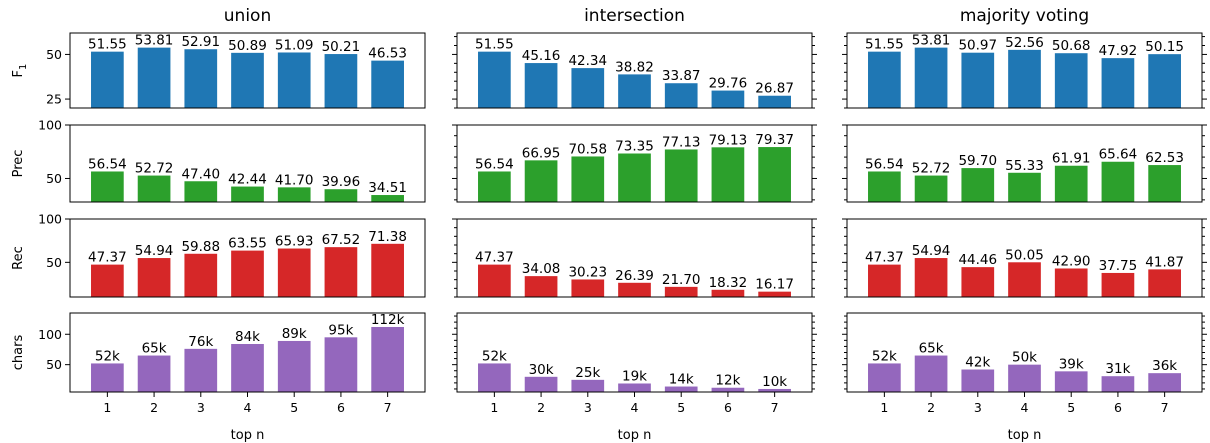 The image size is (1210, 443). Describe the element at coordinates (23, 67) in the screenshot. I see `y-axis-label-subscript: 1` at that location.